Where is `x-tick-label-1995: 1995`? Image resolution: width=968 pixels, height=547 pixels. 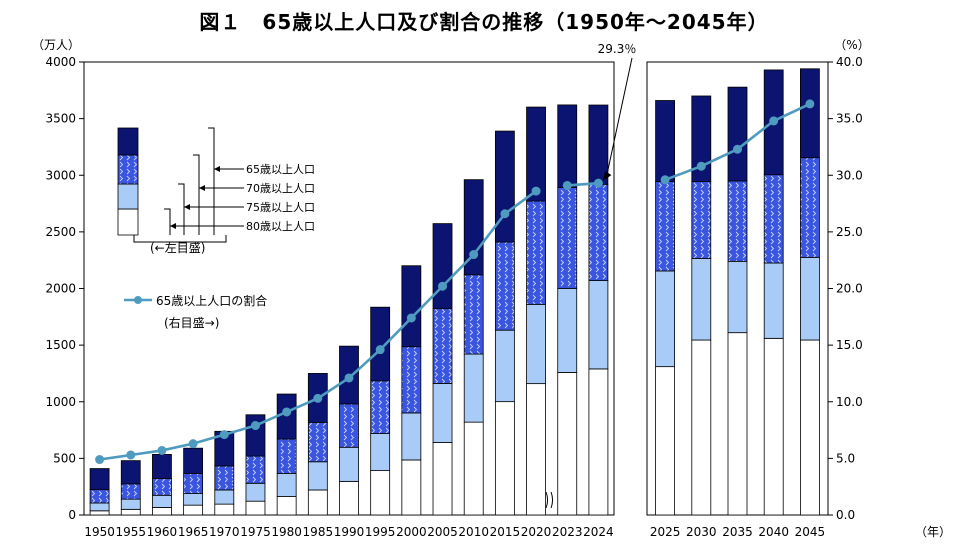
x-tick-label-1995: 1995 is located at coordinates (380, 532).